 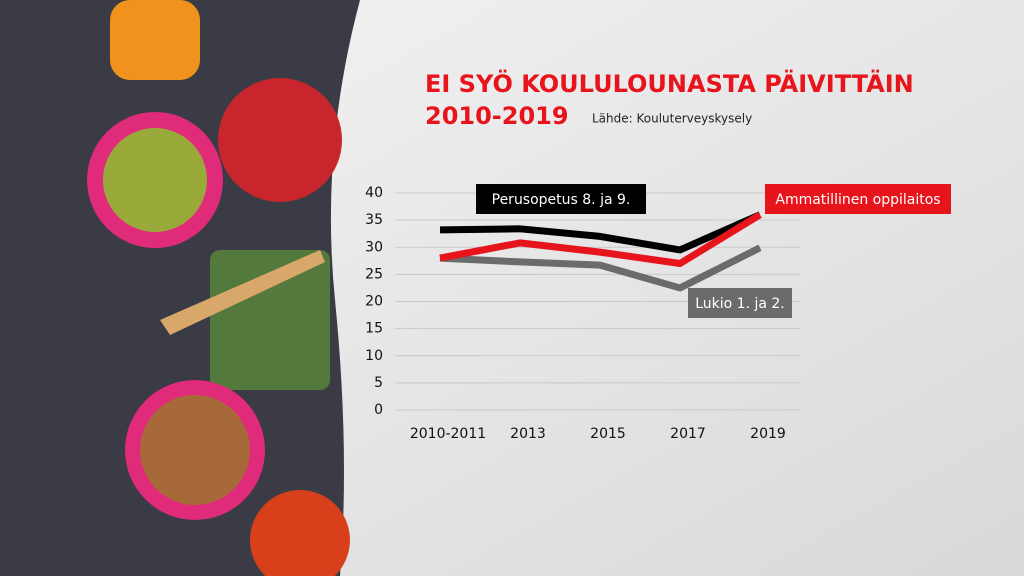 What do you see at coordinates (374, 220) in the screenshot?
I see `y-tick-label: 35` at bounding box center [374, 220].